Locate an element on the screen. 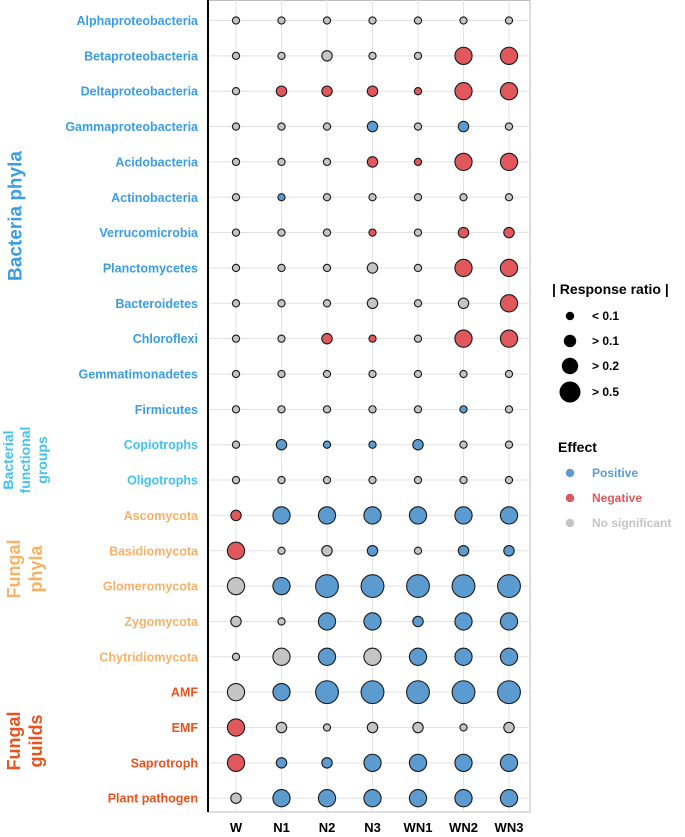  bubble-basidiomycota-n3 is located at coordinates (372, 550).